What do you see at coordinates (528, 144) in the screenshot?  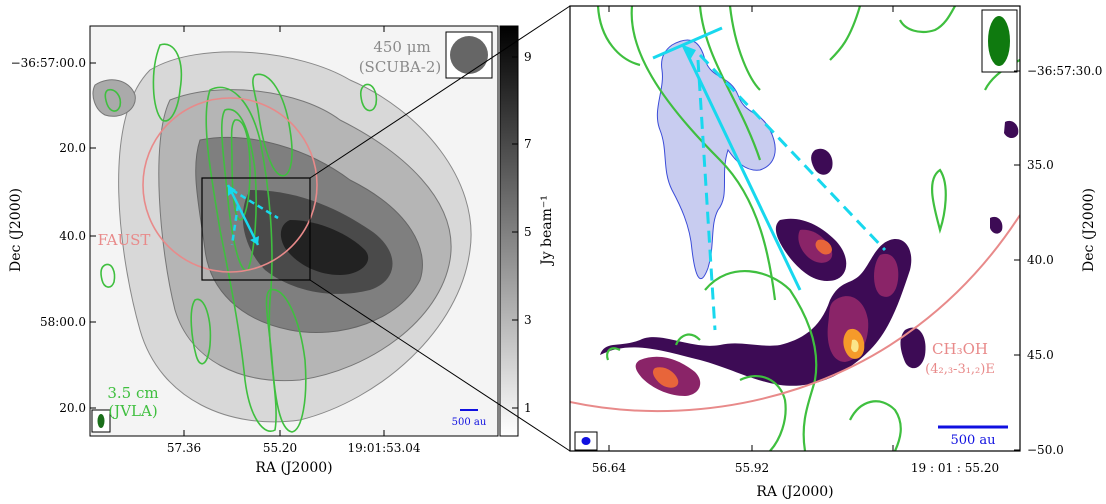 I see `colorbar-tick-1: 7` at bounding box center [528, 144].